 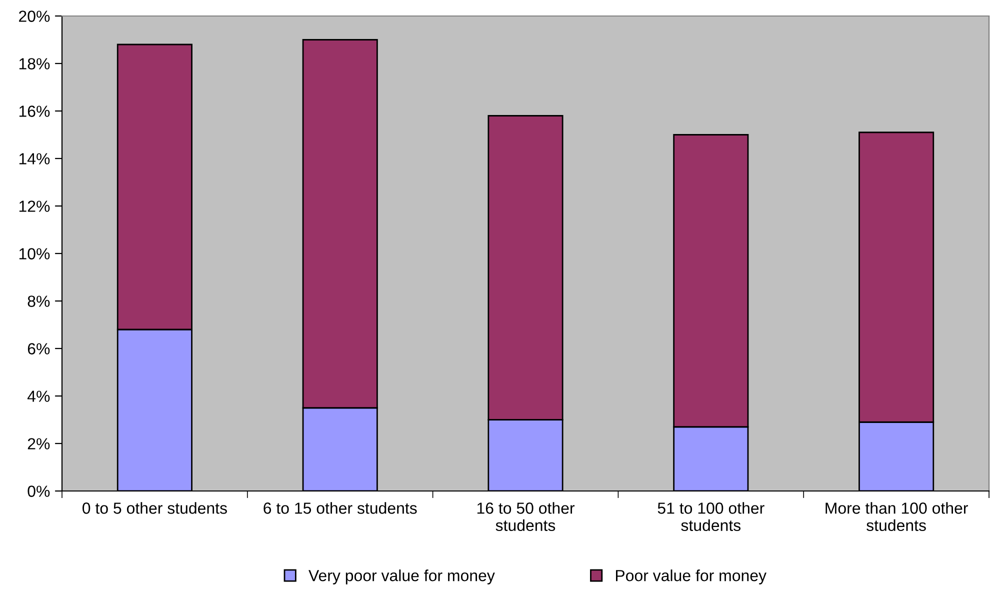 I want to click on legend-label: Very poor value for money, so click(x=401, y=577).